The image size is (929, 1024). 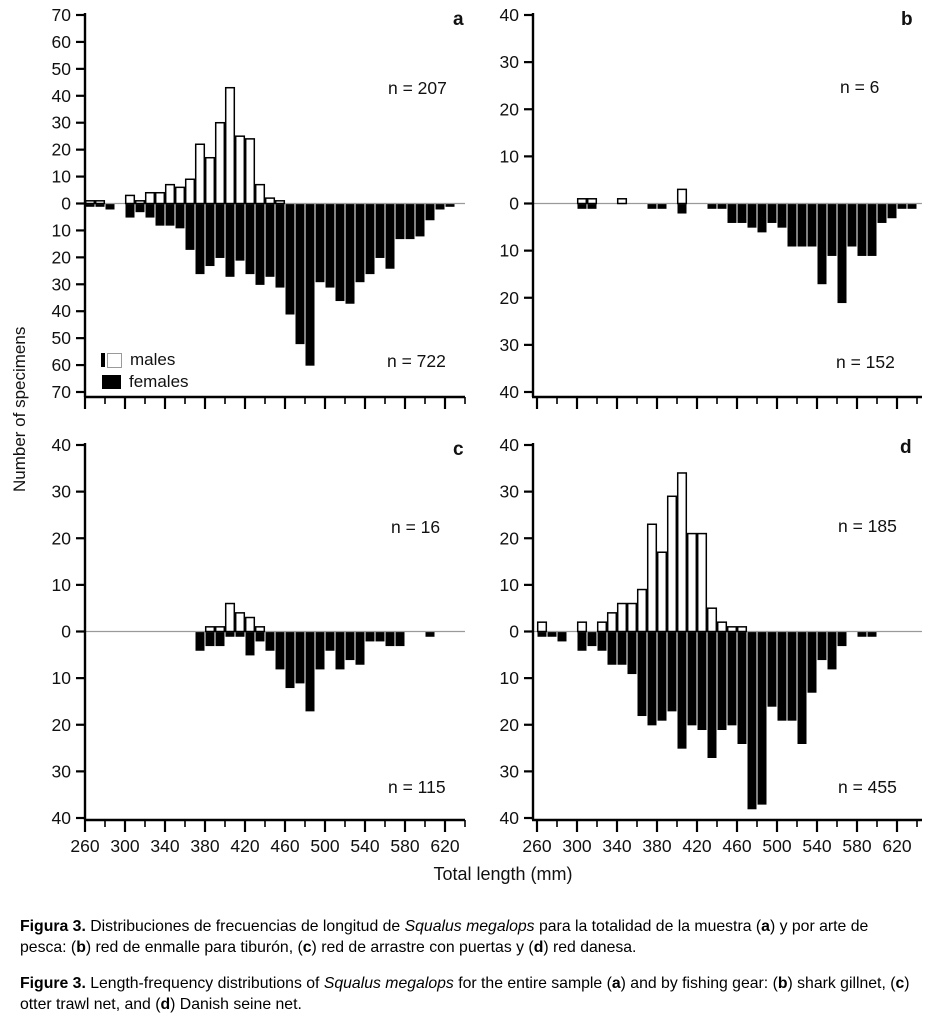 What do you see at coordinates (699, 983) in the screenshot?
I see `caption-segment: ) and by fishing gear: (` at bounding box center [699, 983].